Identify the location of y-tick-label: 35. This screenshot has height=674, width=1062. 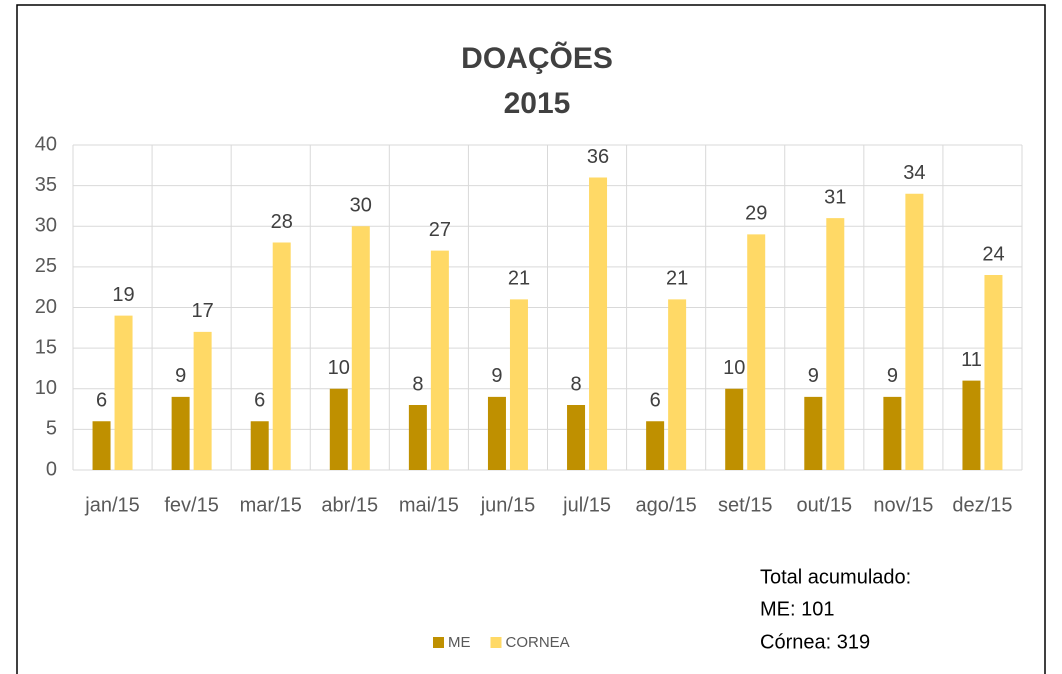
(46, 185).